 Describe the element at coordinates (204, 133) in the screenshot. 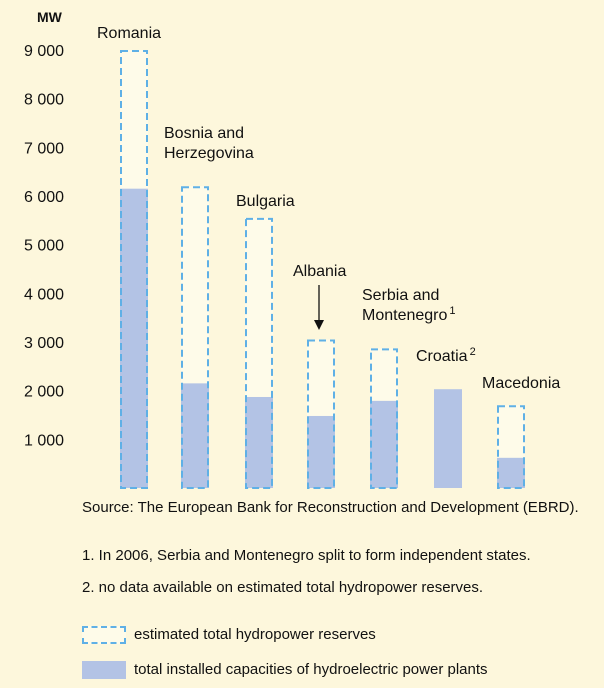

I see `category-label: Bosnia and` at that location.